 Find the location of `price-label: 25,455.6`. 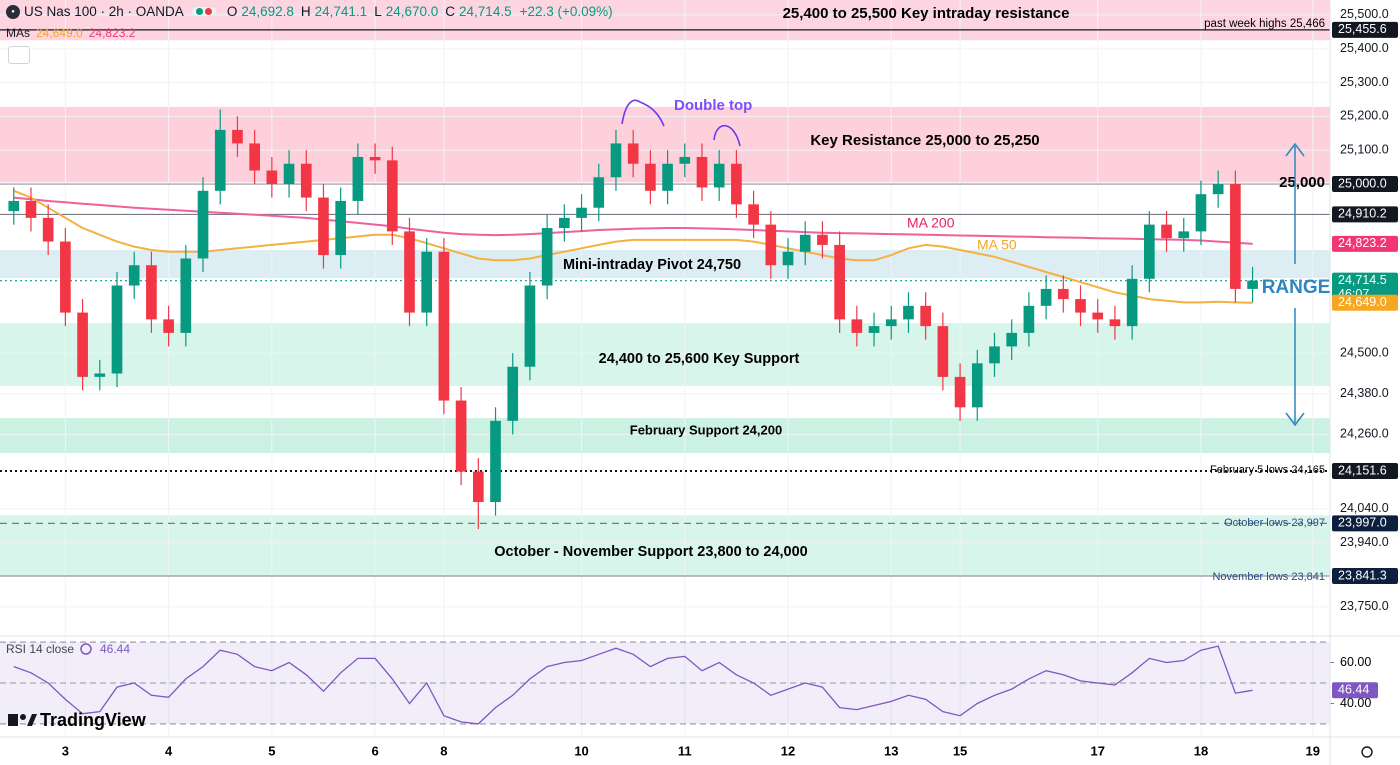

price-label: 25,455.6 is located at coordinates (1362, 29).